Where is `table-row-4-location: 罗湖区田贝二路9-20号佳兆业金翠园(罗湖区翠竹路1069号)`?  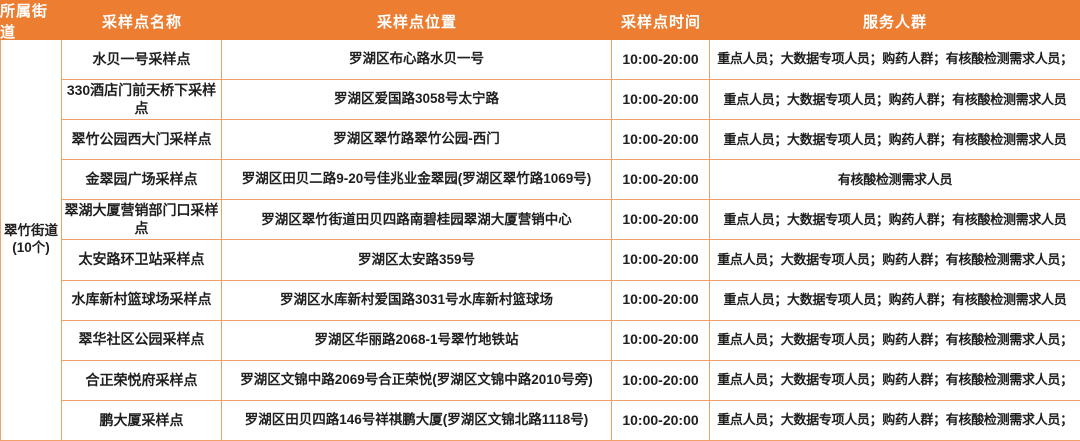
table-row-4-location: 罗湖区田贝二路9-20号佳兆业金翠园(罗湖区翠竹路1069号) is located at coordinates (417, 180).